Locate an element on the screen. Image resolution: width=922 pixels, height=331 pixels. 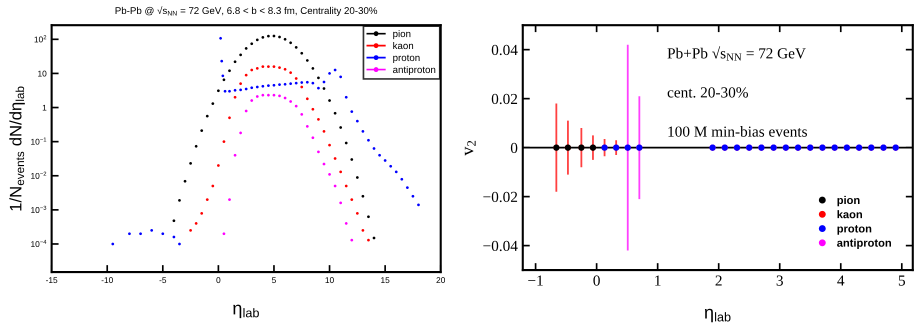
y-tick-label: 10$^{−1}$ is located at coordinates (38, 141).